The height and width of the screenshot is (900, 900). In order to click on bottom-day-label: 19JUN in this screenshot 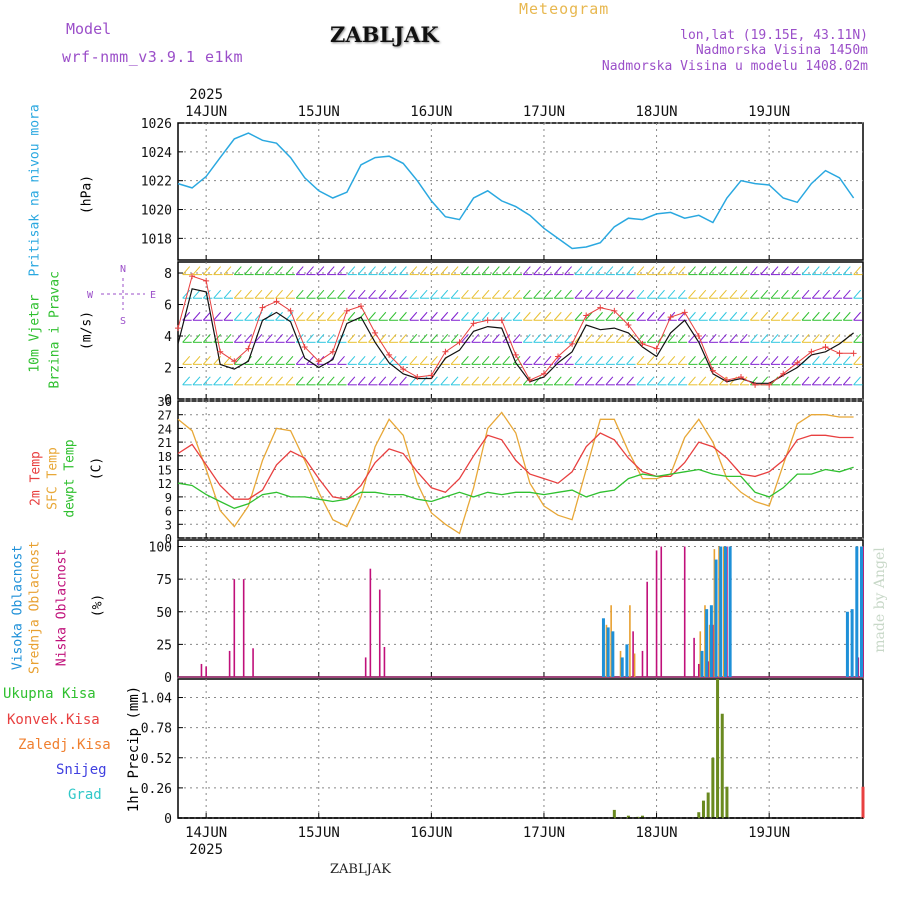, I will do `click(769, 833)`.